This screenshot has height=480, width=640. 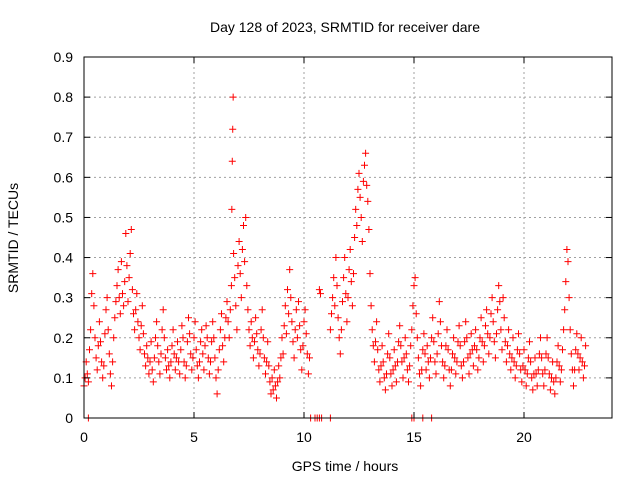 What do you see at coordinates (345, 466) in the screenshot?
I see `x-axis-label: GPS time / hours` at bounding box center [345, 466].